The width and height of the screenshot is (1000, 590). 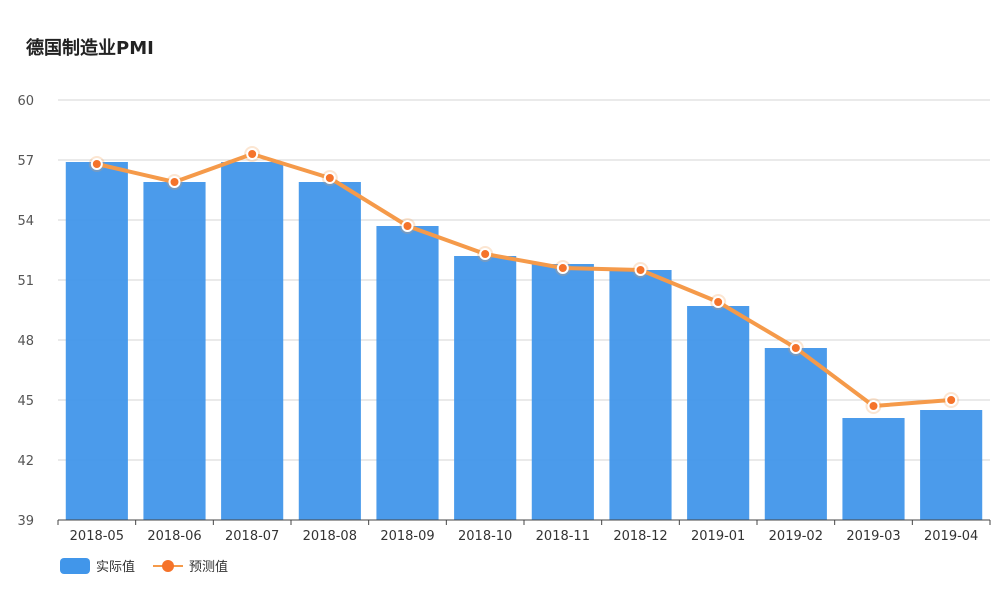 What do you see at coordinates (25, 281) in the screenshot?
I see `y-tick-label: 51` at bounding box center [25, 281].